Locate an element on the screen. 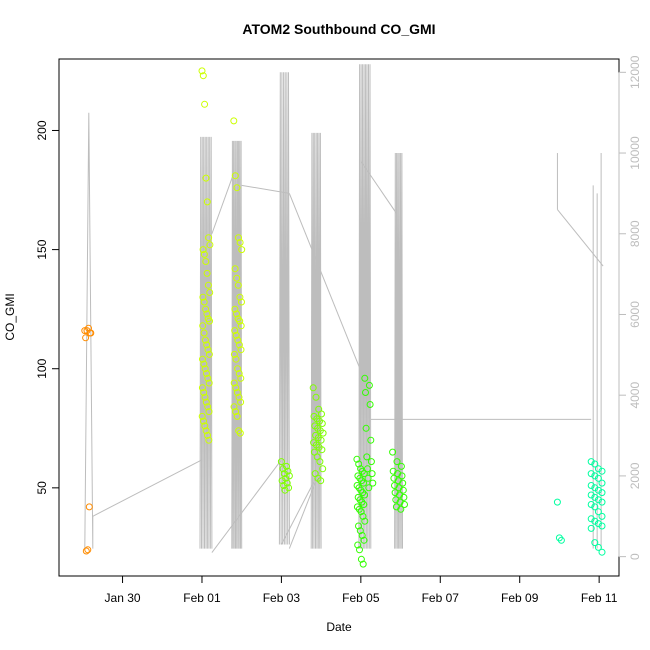 Image resolution: width=650 pixels, height=650 pixels. x-tick-label: Feb 07 is located at coordinates (441, 598).